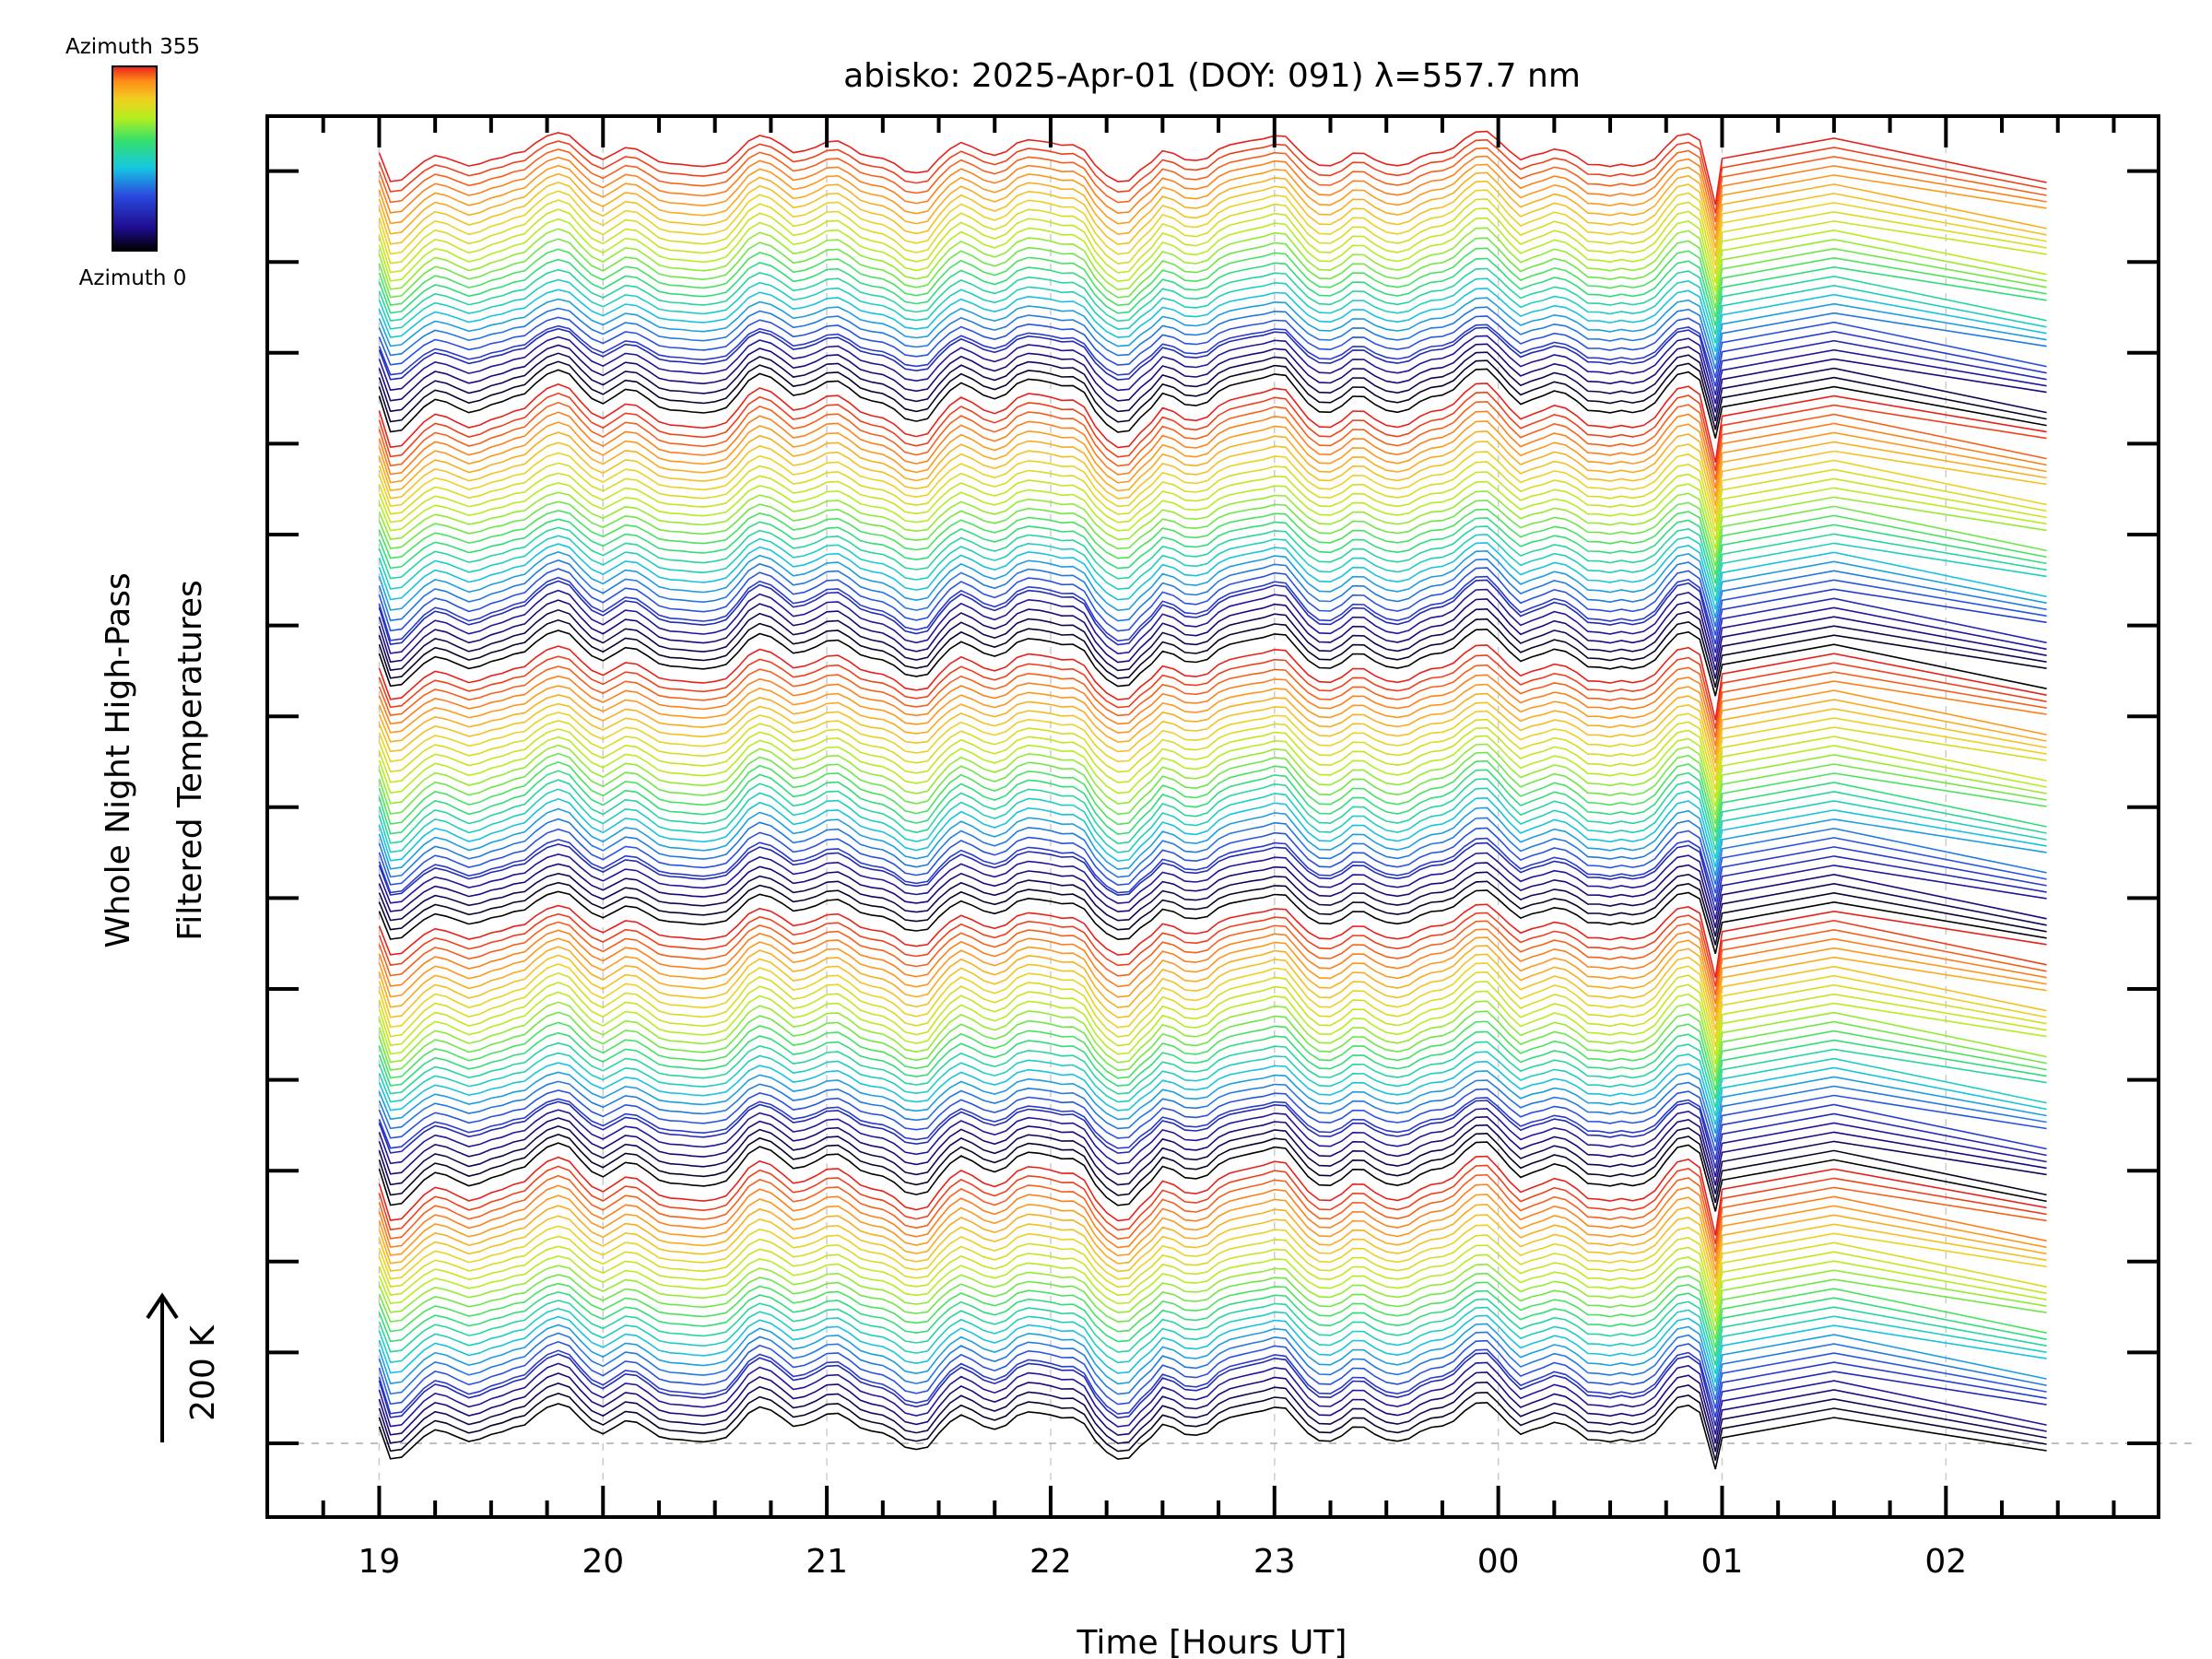 This screenshot has height=1659, width=2212. I want to click on y-axis-label-line2: Filtered Temperatures, so click(190, 760).